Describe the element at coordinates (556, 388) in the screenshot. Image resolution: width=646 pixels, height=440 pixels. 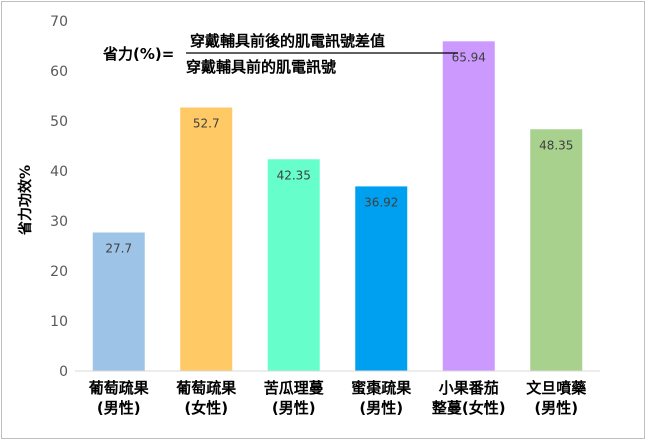
I see `x-category-label: 文旦噴藥` at that location.